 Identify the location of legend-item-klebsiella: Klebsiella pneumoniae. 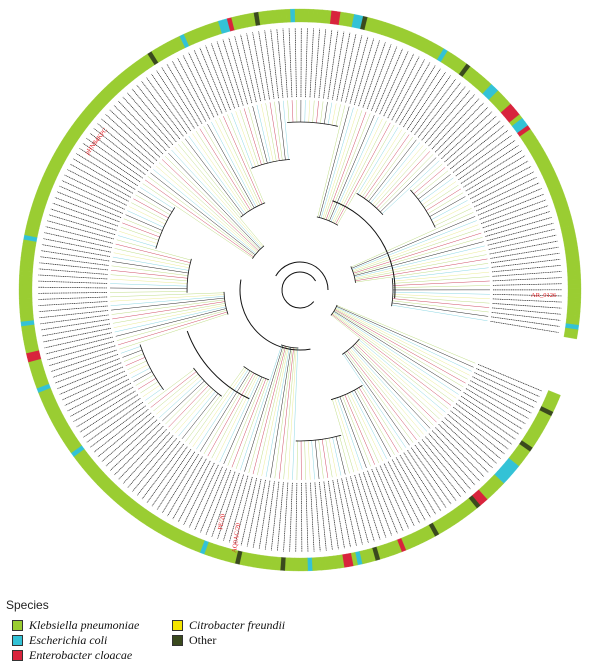
(75, 625).